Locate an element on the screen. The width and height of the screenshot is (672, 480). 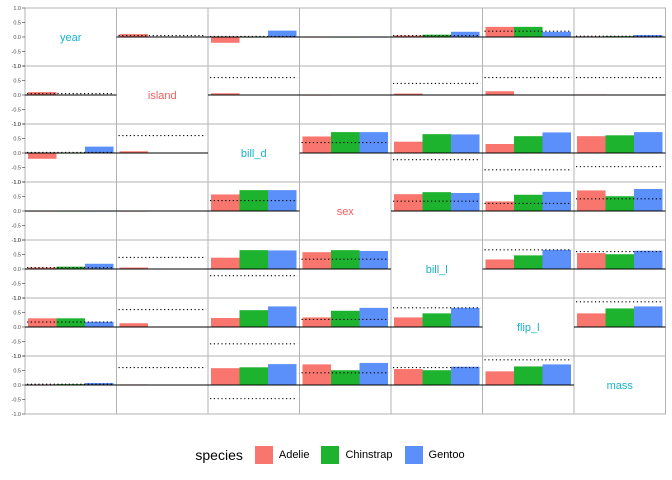
diag-label-mass: mass is located at coordinates (620, 386).